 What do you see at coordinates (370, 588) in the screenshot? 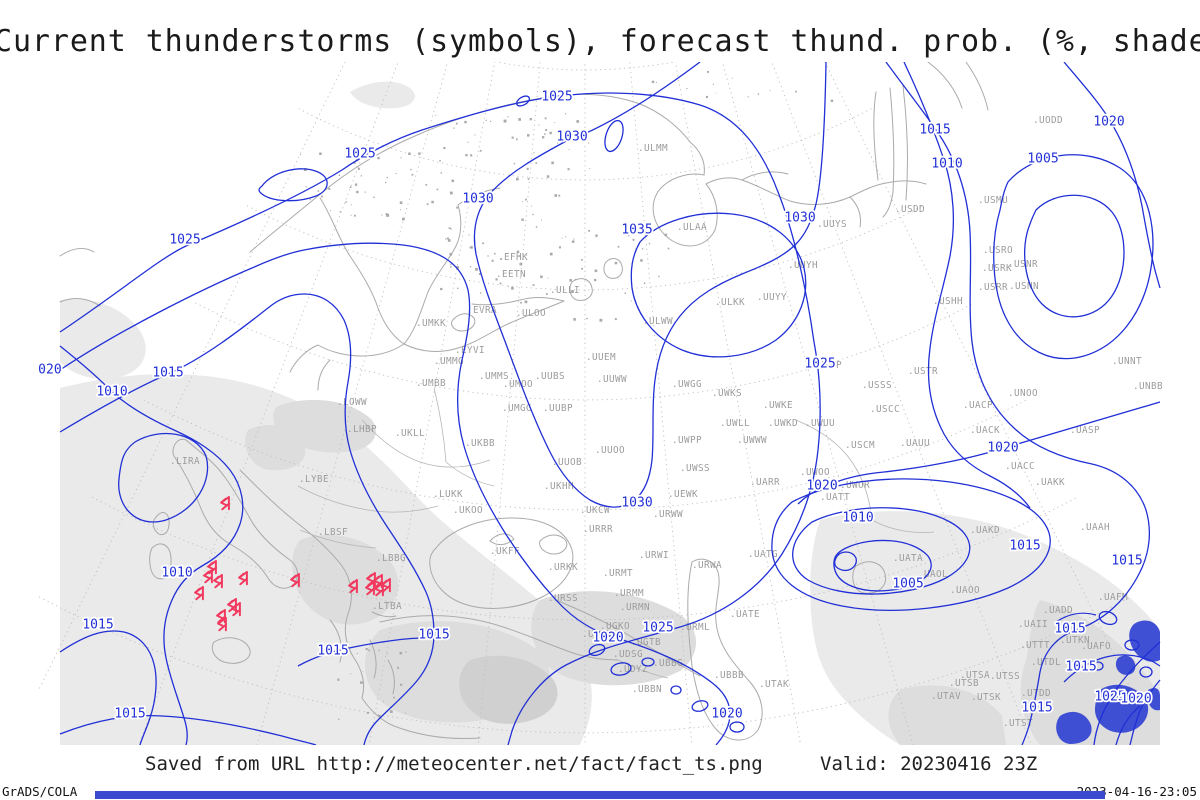
I see `thunderstorm-symbol` at bounding box center [370, 588].